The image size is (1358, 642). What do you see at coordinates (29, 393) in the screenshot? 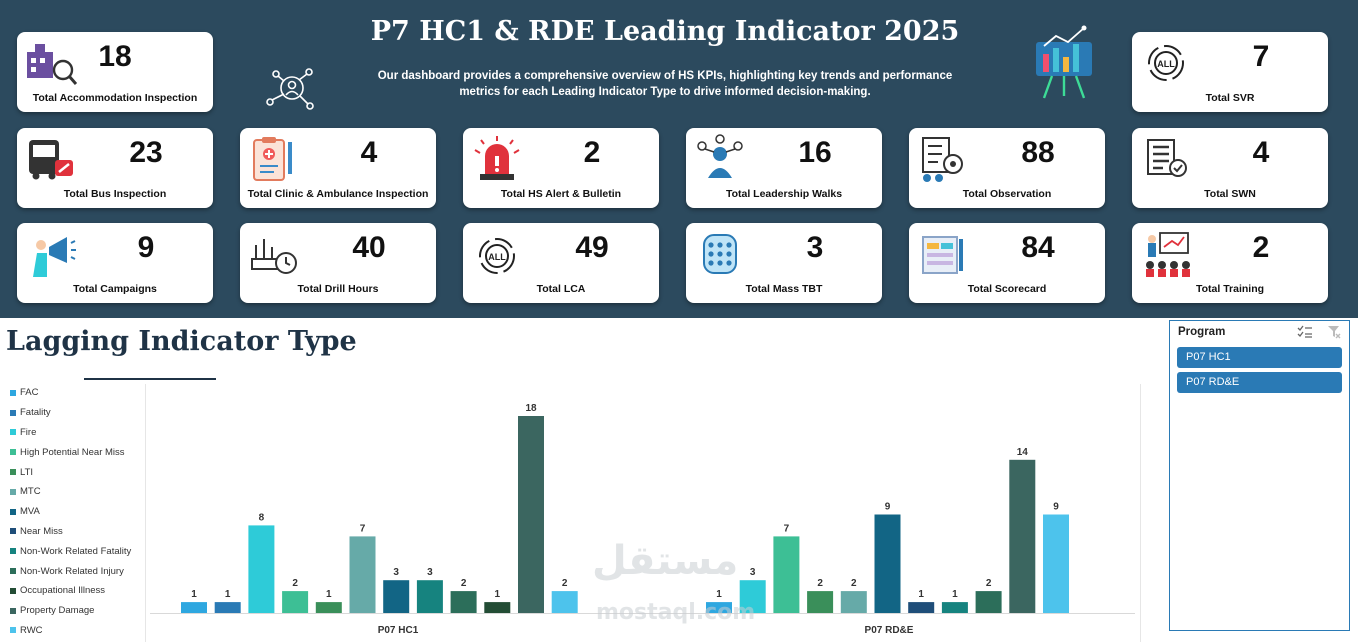
I see `legend-label: FAC` at bounding box center [29, 393].